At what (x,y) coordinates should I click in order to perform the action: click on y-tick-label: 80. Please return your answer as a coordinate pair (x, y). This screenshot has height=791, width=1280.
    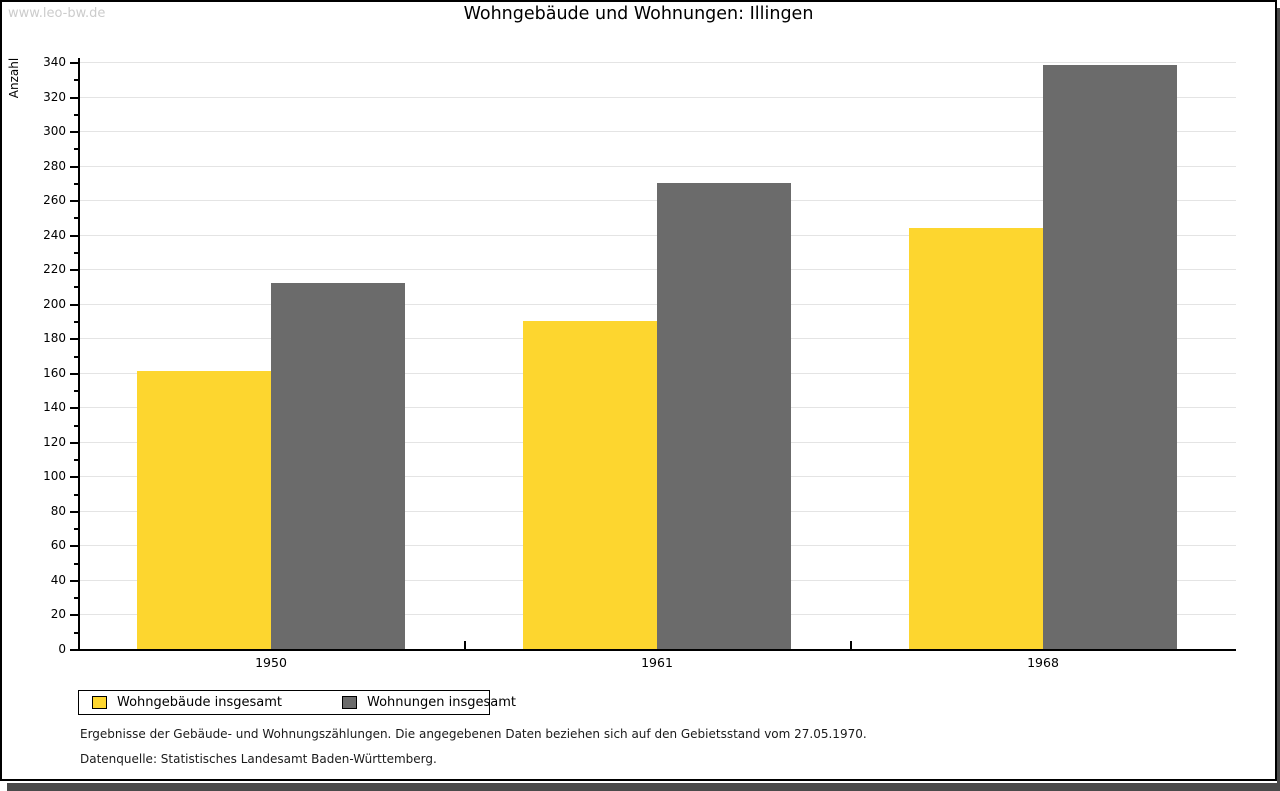
    Looking at the image, I should click on (58, 511).